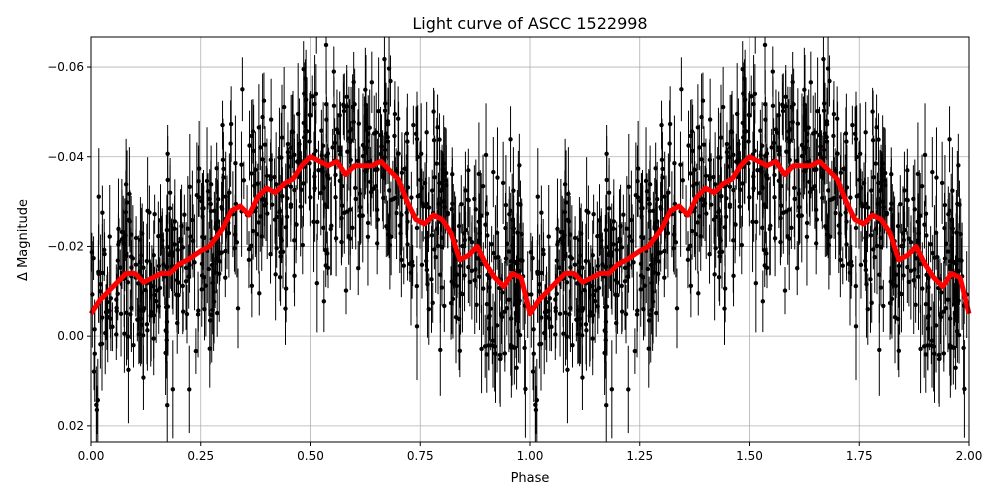 This screenshot has height=504, width=1000. I want to click on y-tick-label: −0.02, so click(65, 246).